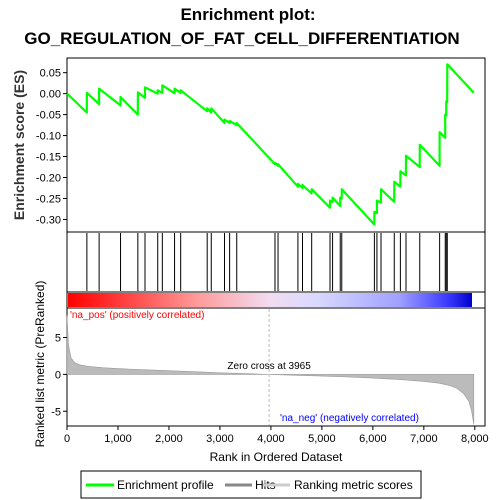 The height and width of the screenshot is (500, 500). Describe the element at coordinates (51, 147) in the screenshot. I see `es-axis-ticks: 0.05 0.00 -0.05 -0.10 -0.15 -0.20 -0.25 -0.30` at that location.